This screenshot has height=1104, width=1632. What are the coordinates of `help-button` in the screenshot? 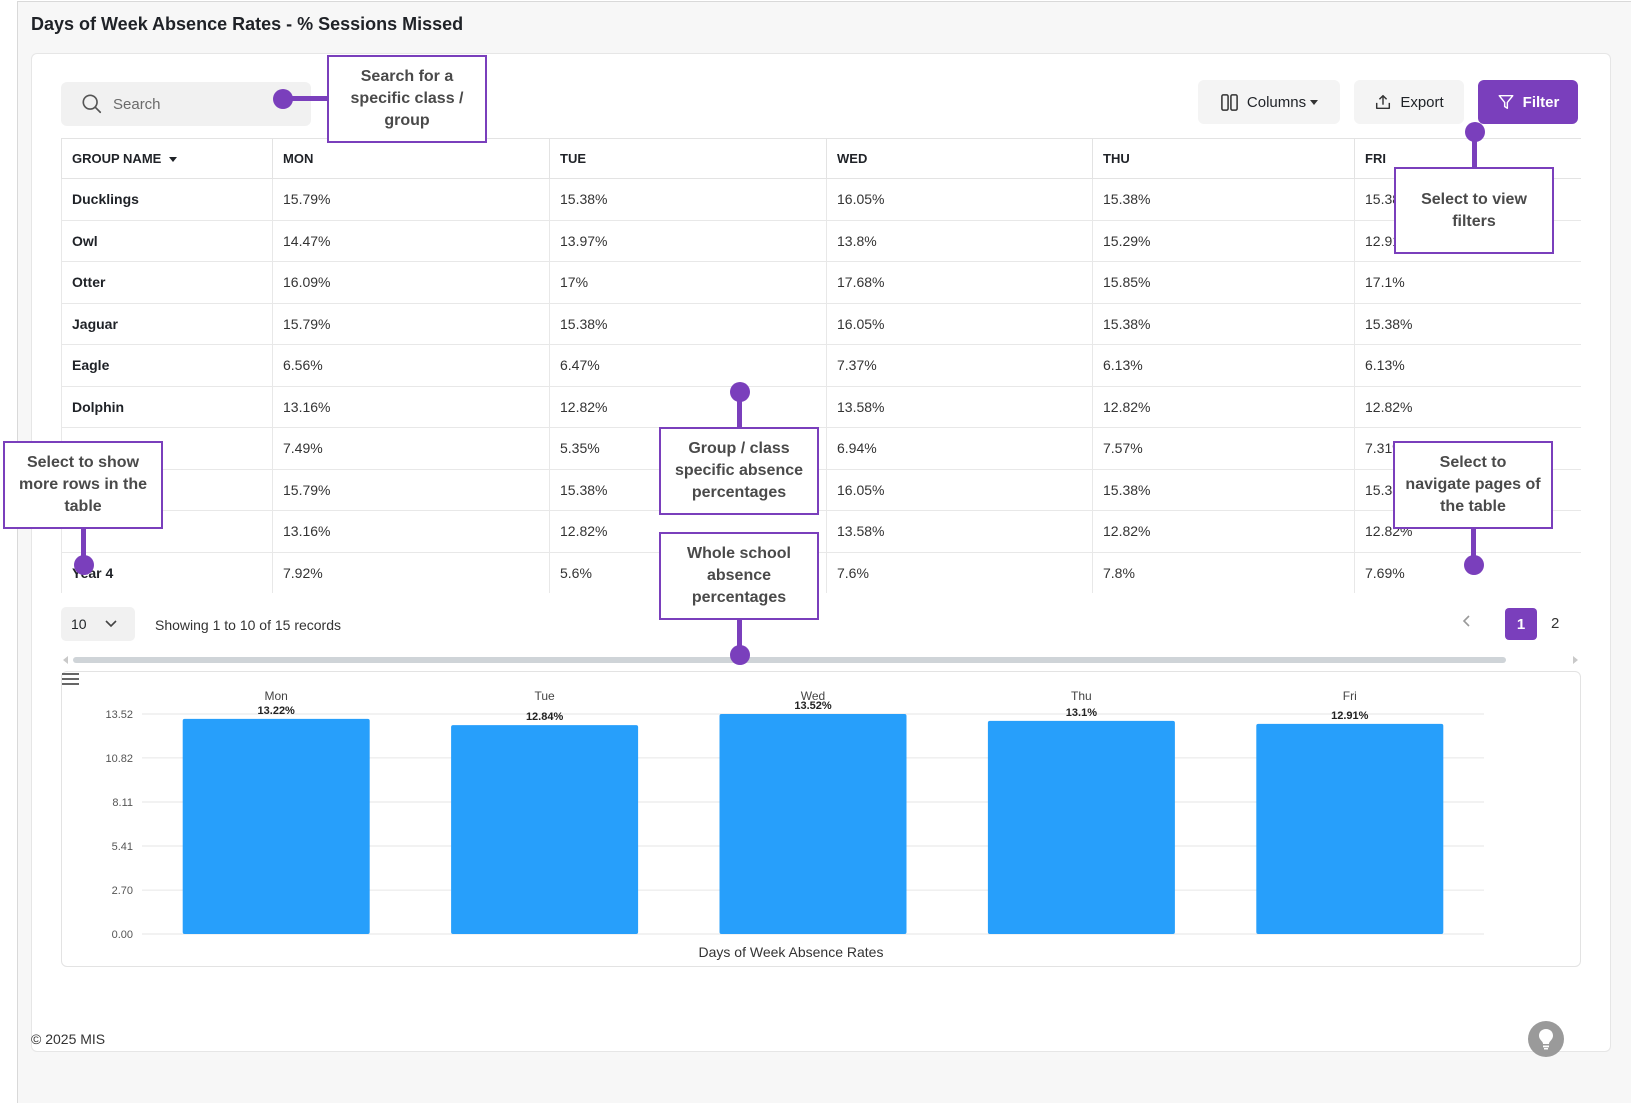 It's located at (1546, 1039).